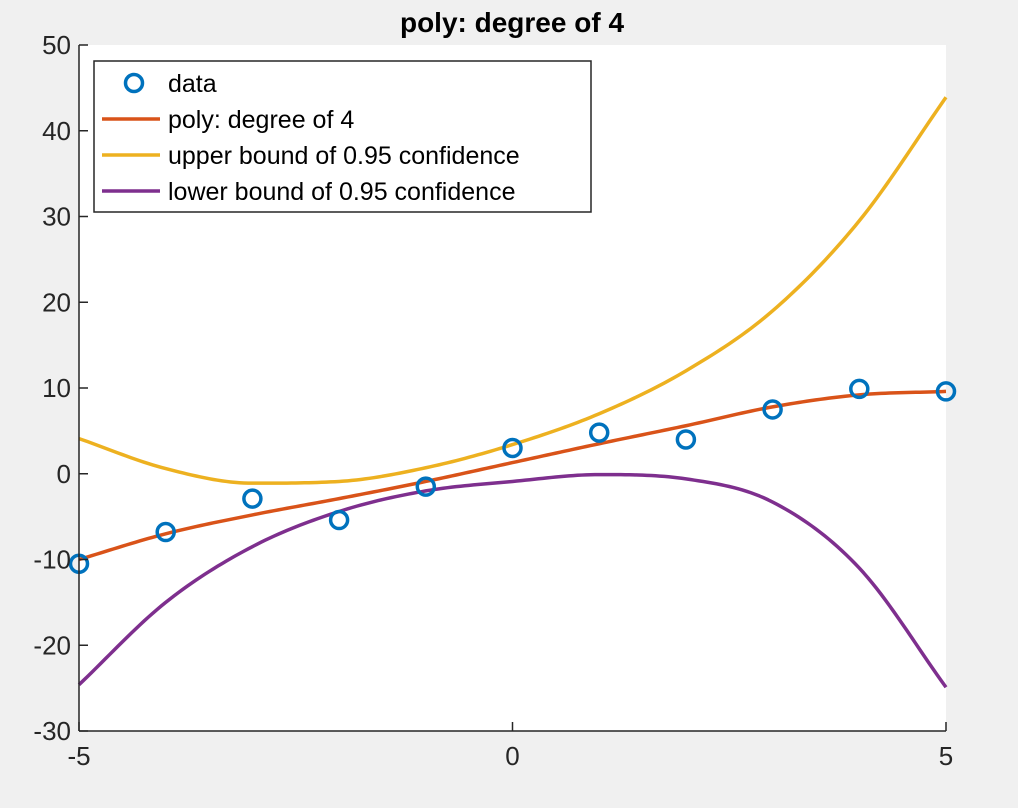 Image resolution: width=1018 pixels, height=808 pixels. Describe the element at coordinates (78, 756) in the screenshot. I see `x-tick-label: -5` at that location.